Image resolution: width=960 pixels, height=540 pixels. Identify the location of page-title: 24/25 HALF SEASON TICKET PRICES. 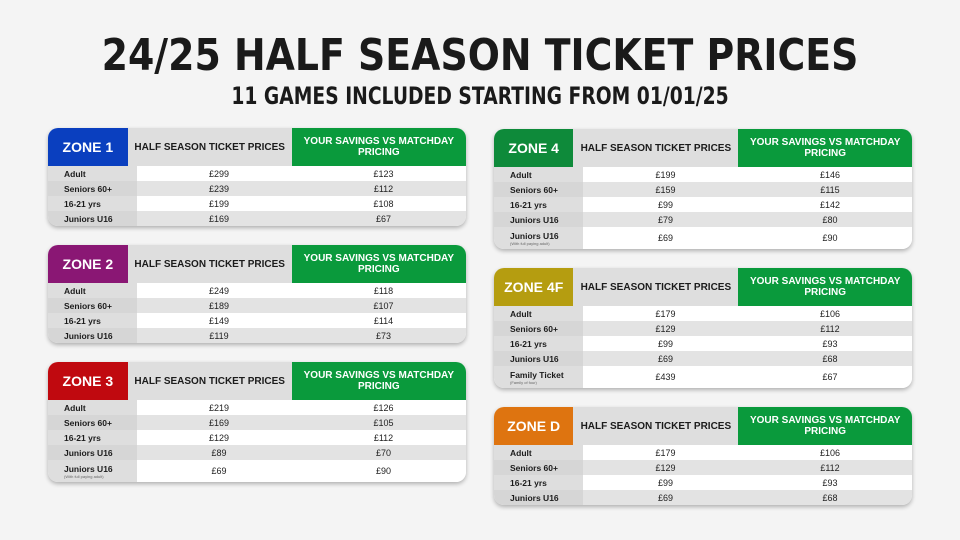
(480, 55).